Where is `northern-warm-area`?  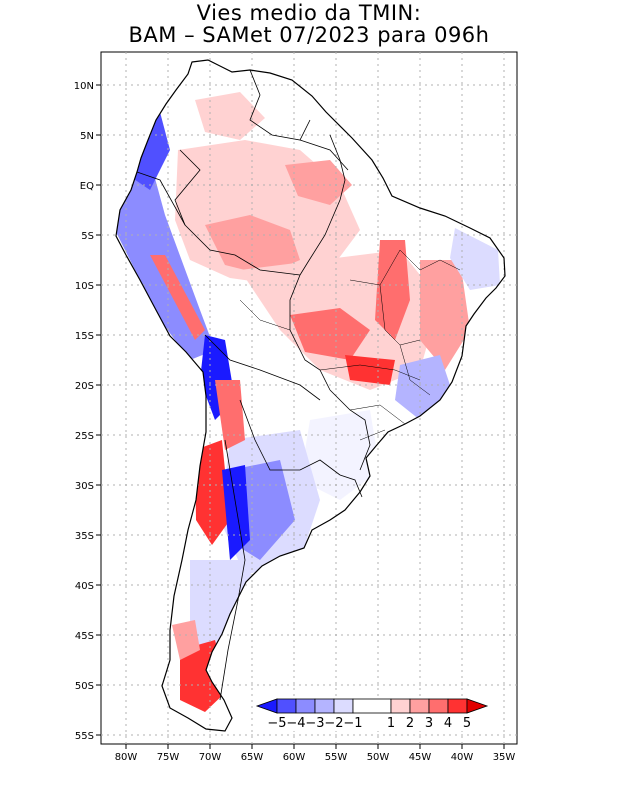 northern-warm-area is located at coordinates (230, 116).